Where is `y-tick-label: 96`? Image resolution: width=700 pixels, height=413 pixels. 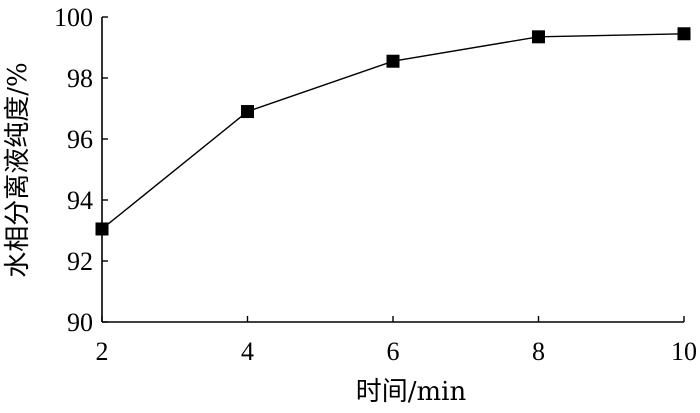
y-tick-label: 96 is located at coordinates (80, 139).